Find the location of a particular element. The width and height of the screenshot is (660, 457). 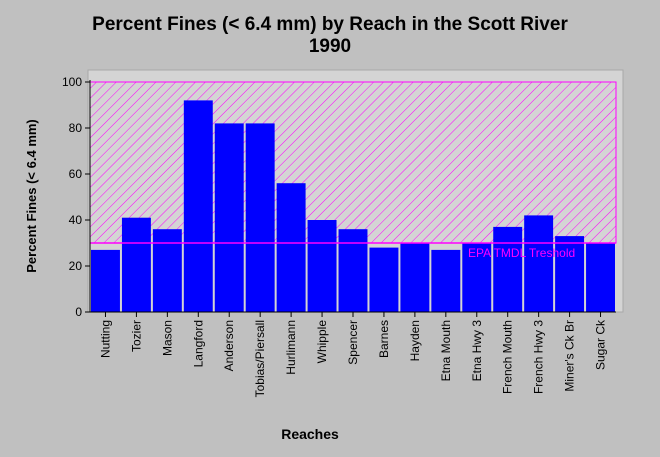

x-tick-label: Hayden is located at coordinates (415, 340).